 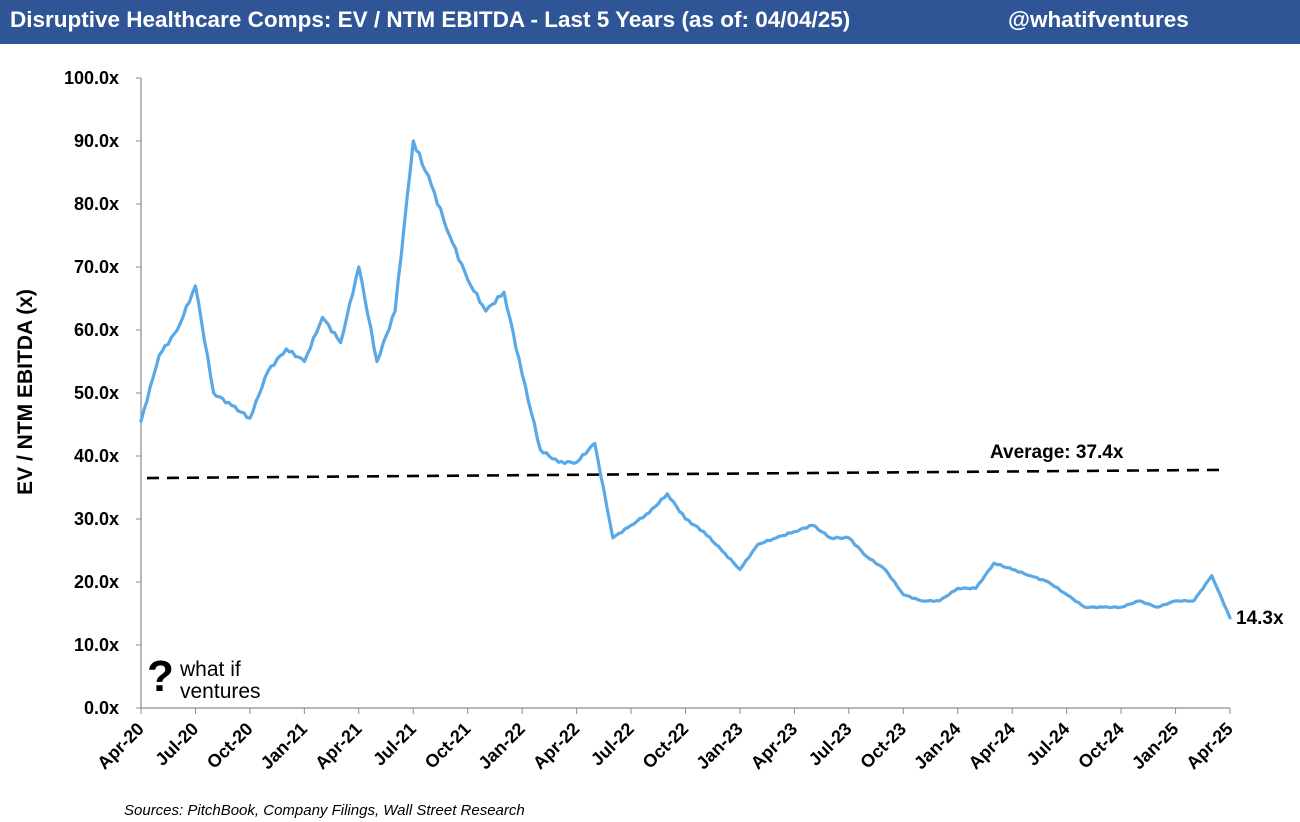 I want to click on x-tick-label: Apr-23, so click(x=774, y=746).